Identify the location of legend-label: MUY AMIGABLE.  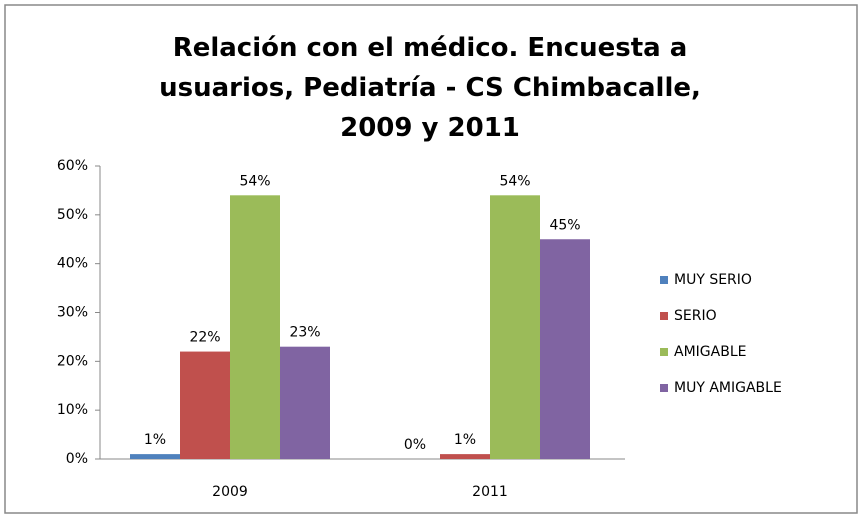
(728, 388).